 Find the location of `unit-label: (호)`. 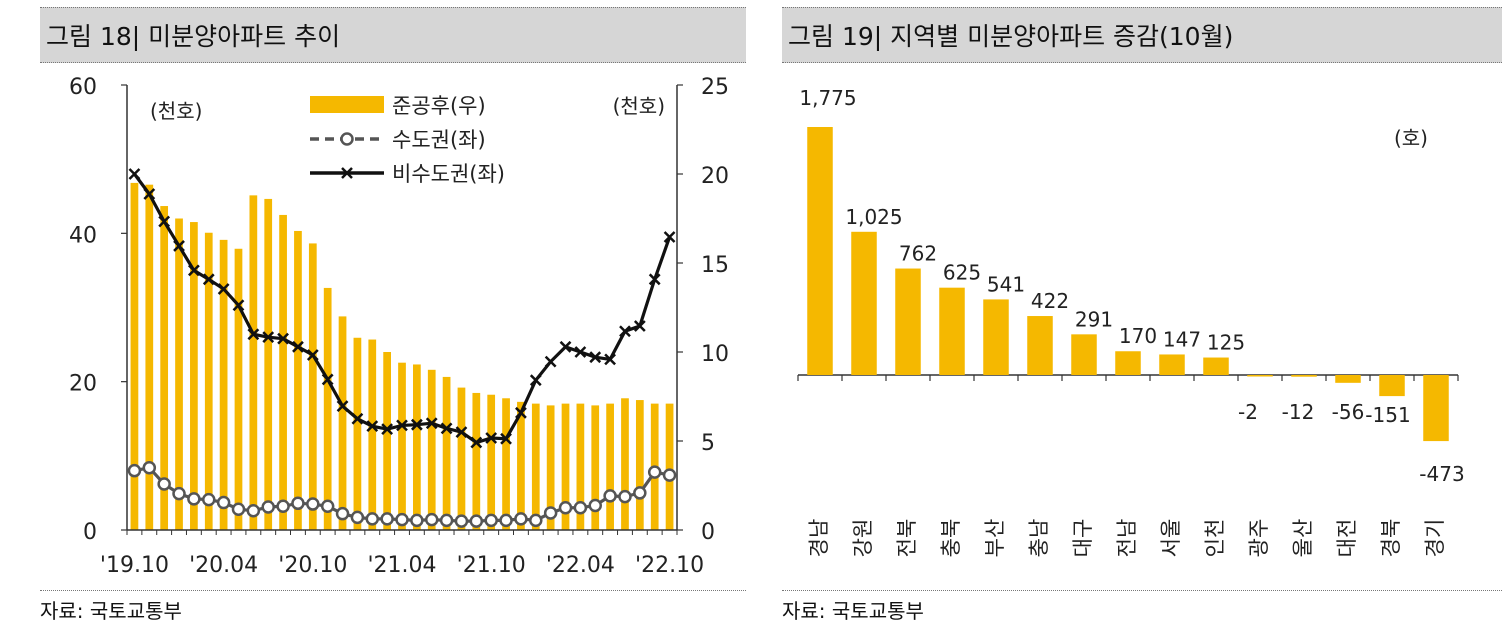

unit-label: (호) is located at coordinates (1411, 138).